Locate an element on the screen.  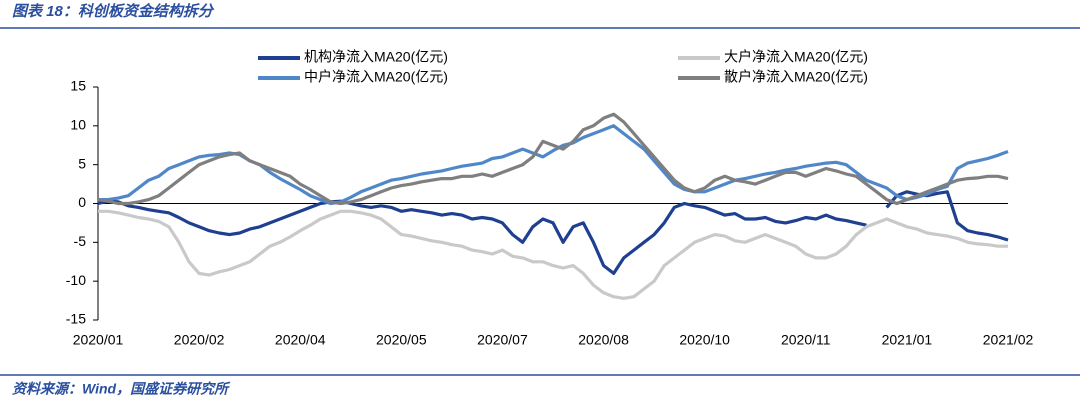
y-tick-label: 10 is located at coordinates (78, 125).